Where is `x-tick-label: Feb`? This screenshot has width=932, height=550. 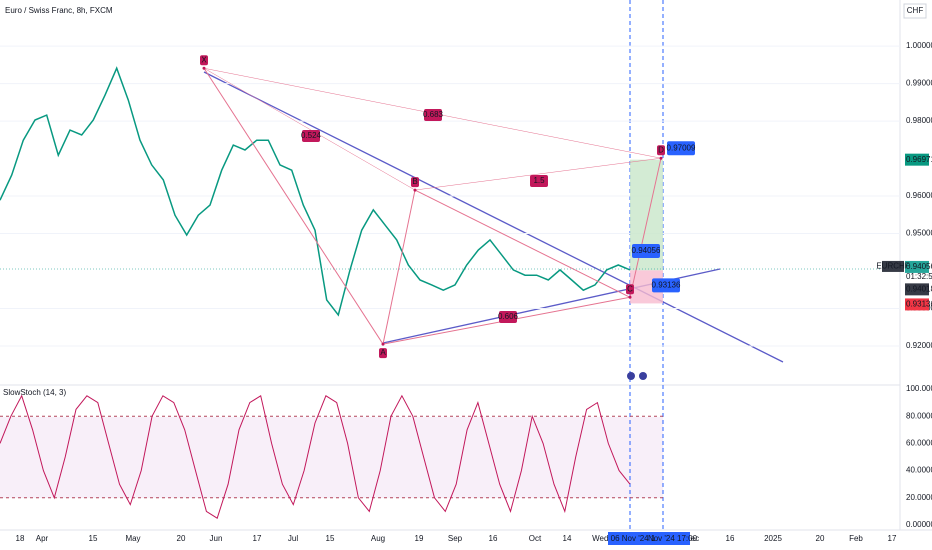 x-tick-label: Feb is located at coordinates (856, 538).